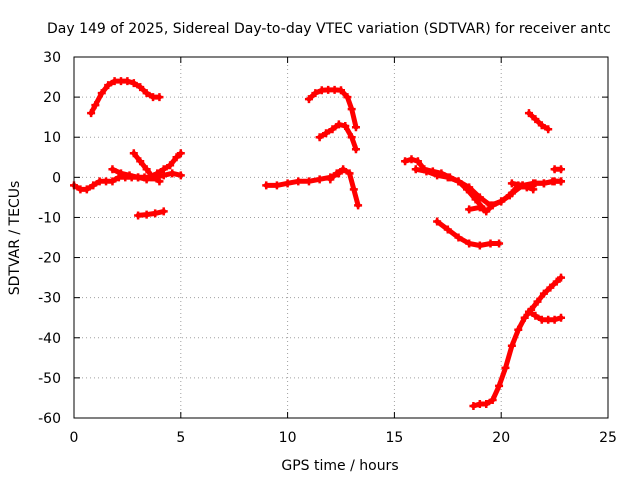 Image resolution: width=640 pixels, height=480 pixels. Describe the element at coordinates (56, 178) in the screenshot. I see `y-tick-label: 0` at that location.